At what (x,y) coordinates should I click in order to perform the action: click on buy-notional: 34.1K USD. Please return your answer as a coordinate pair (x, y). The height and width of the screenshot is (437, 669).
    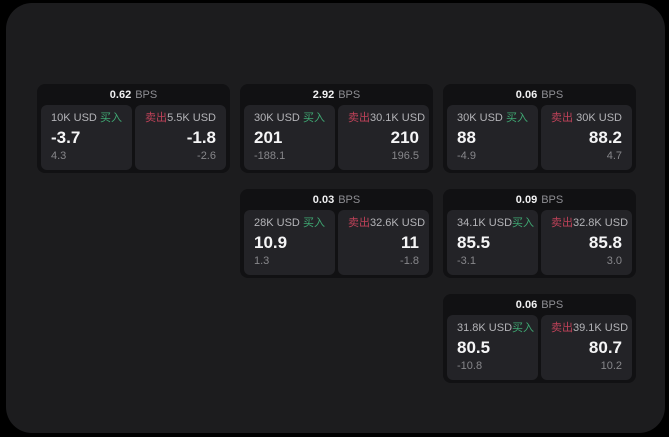
    Looking at the image, I should click on (485, 223).